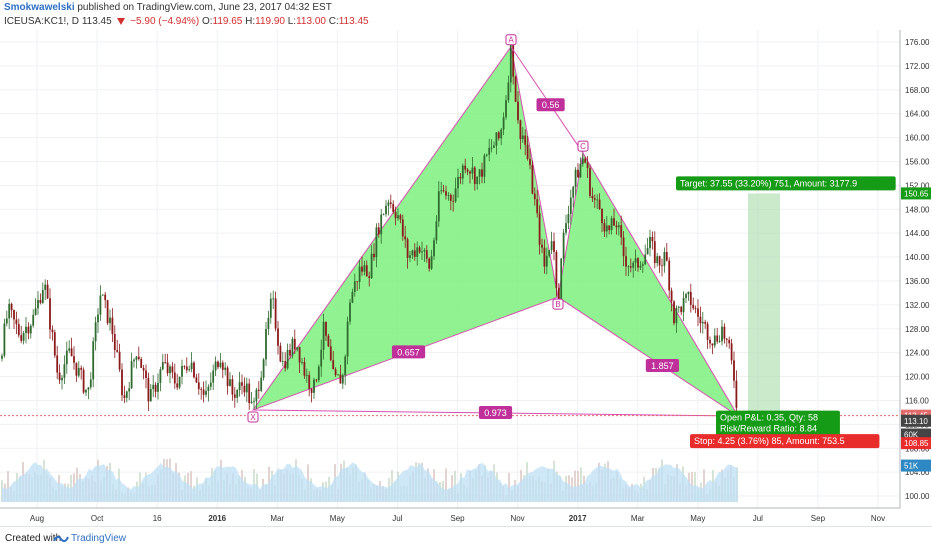  I want to click on price-change: −5.90 (−4.94%), so click(165, 21).